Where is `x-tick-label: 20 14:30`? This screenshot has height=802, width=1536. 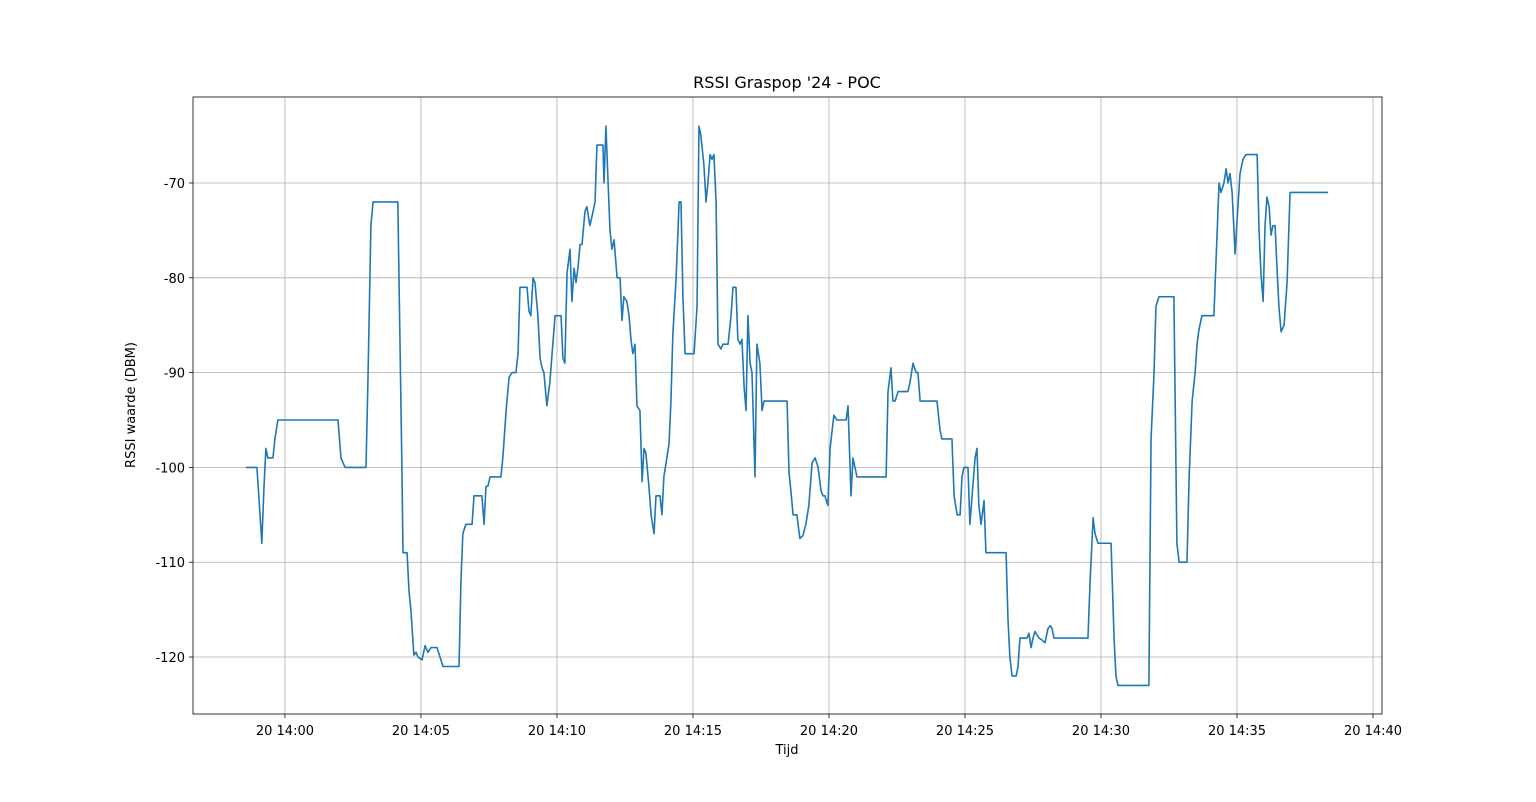
x-tick-label: 20 14:30 is located at coordinates (1101, 731).